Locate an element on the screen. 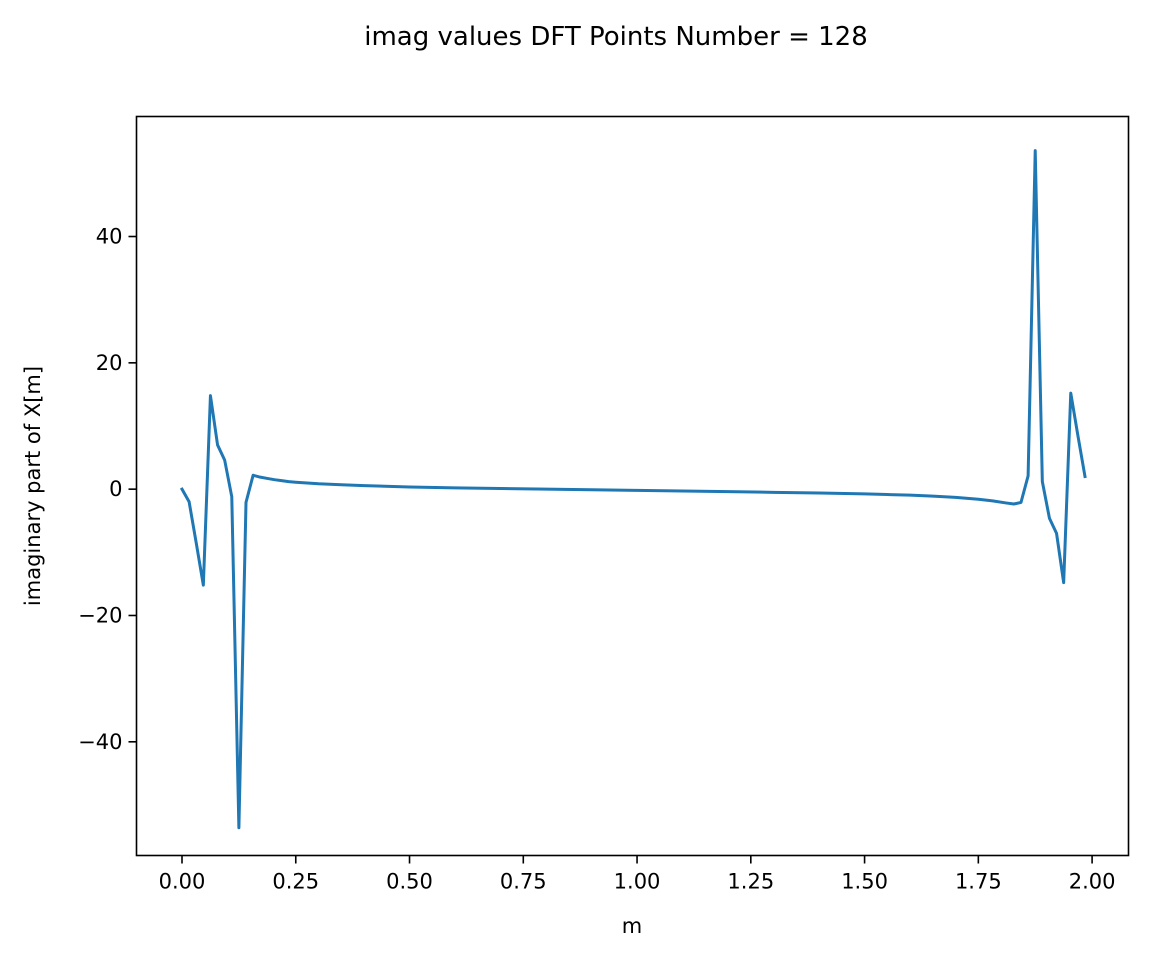 The height and width of the screenshot is (960, 1158). y-tick-label: 0 is located at coordinates (115, 489).